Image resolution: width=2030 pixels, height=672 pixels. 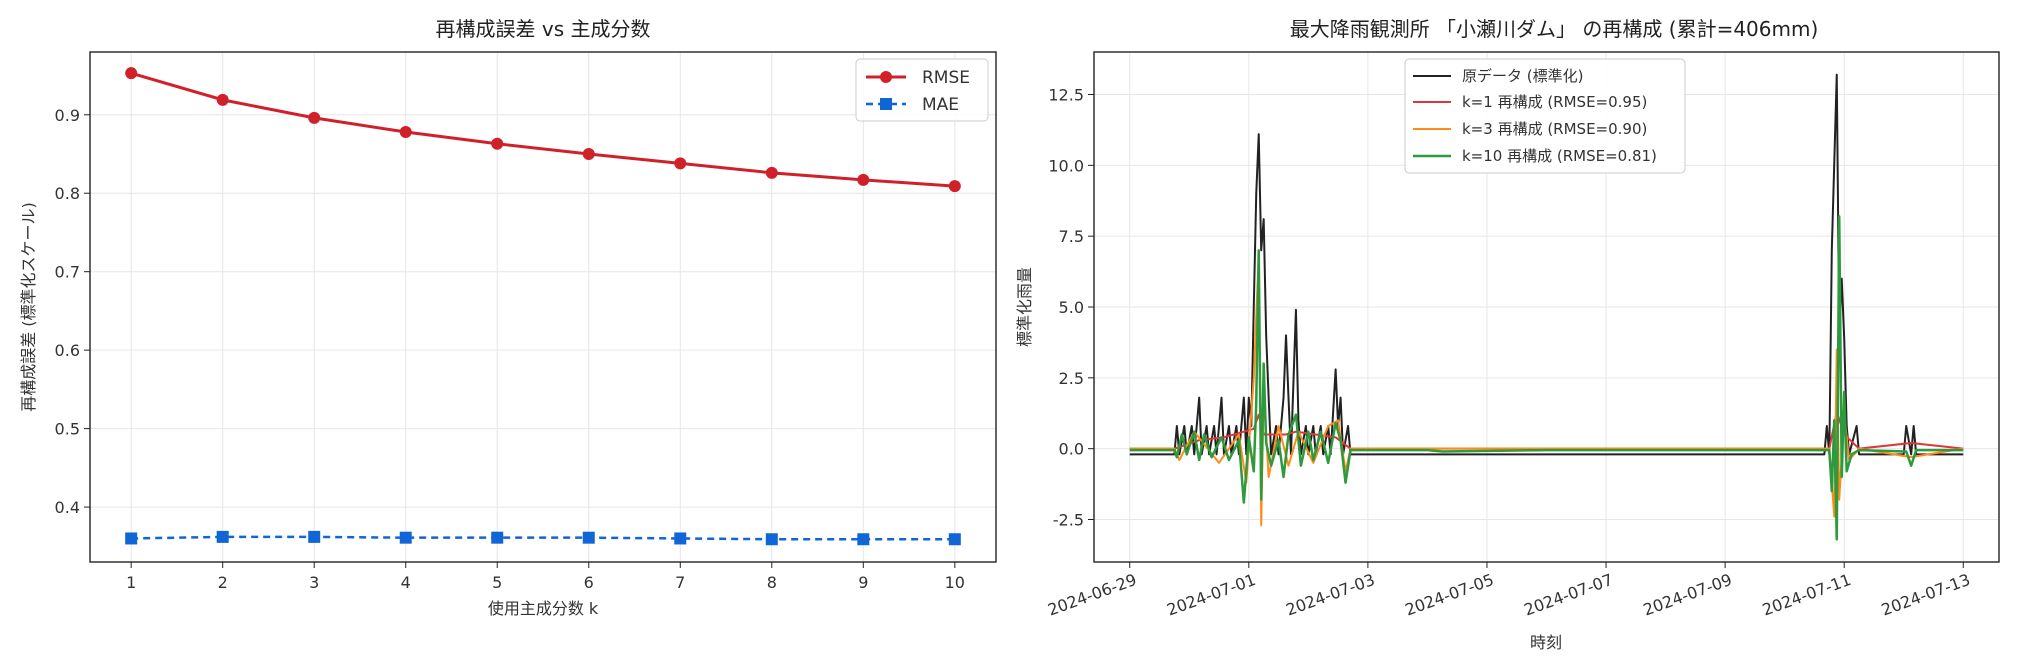 What do you see at coordinates (1066, 95) in the screenshot?
I see `right-y-tick-label: 12.5` at bounding box center [1066, 95].